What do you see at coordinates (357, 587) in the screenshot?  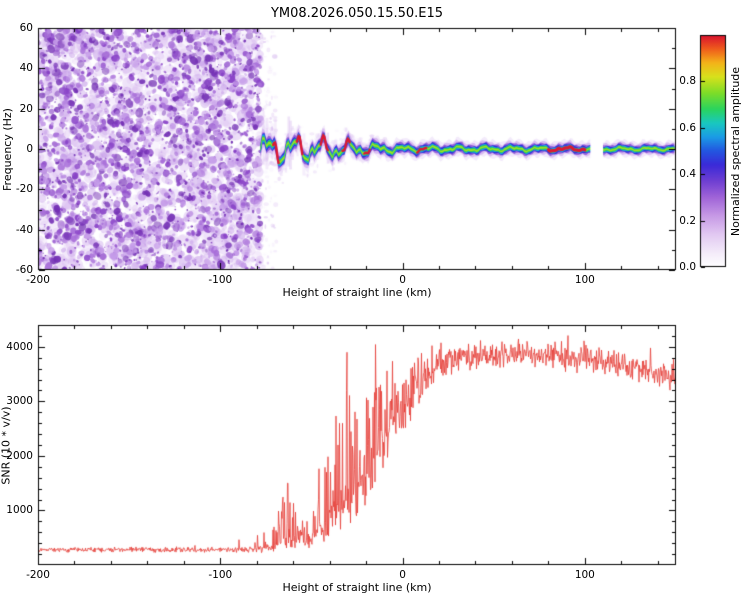 I see `snr-xaxis-label: Height of straight line (km)` at bounding box center [357, 587].